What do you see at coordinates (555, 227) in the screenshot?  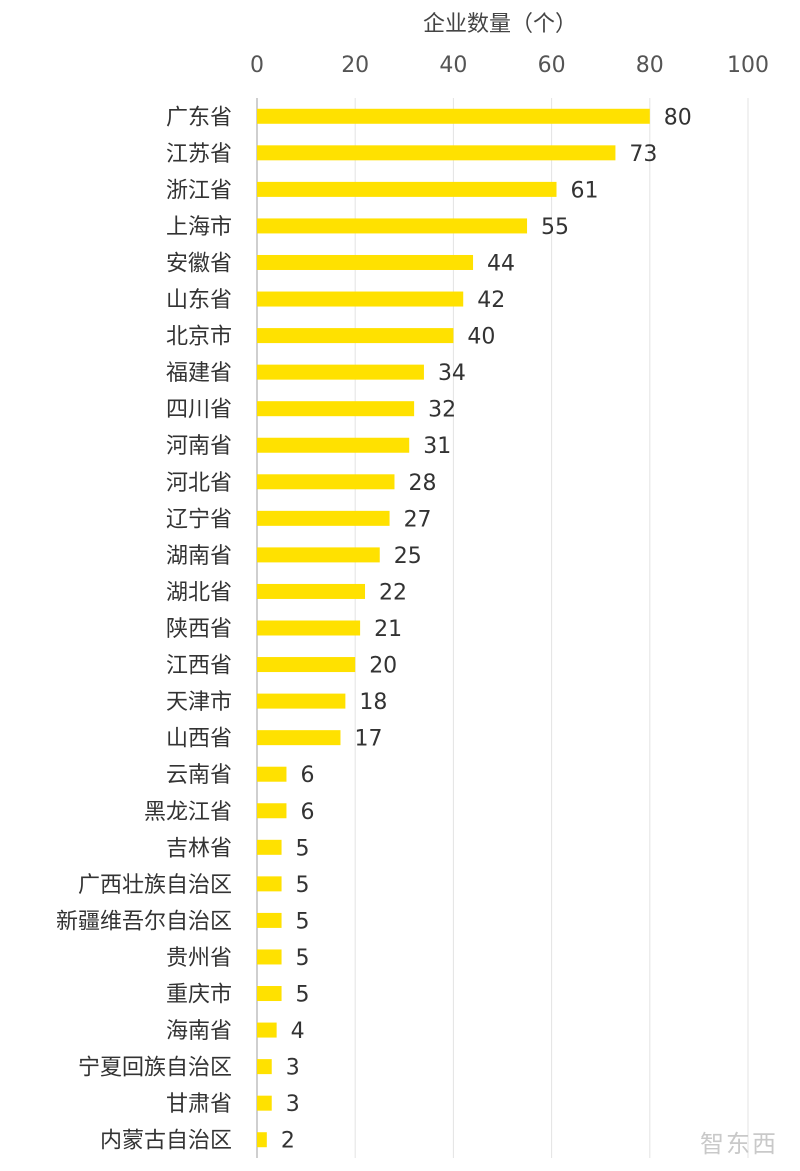 I see `data-label: 55` at bounding box center [555, 227].